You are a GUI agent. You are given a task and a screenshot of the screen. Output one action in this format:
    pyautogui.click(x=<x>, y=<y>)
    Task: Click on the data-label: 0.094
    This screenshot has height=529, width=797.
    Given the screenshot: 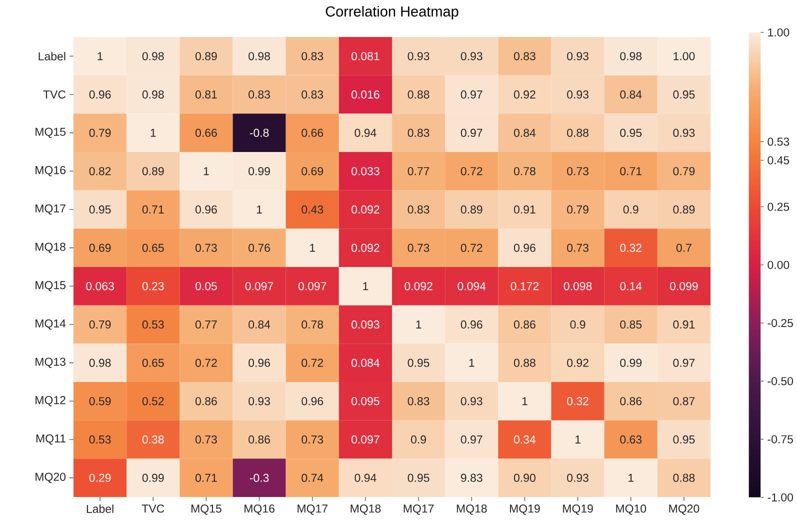 What is the action you would take?
    pyautogui.click(x=472, y=286)
    